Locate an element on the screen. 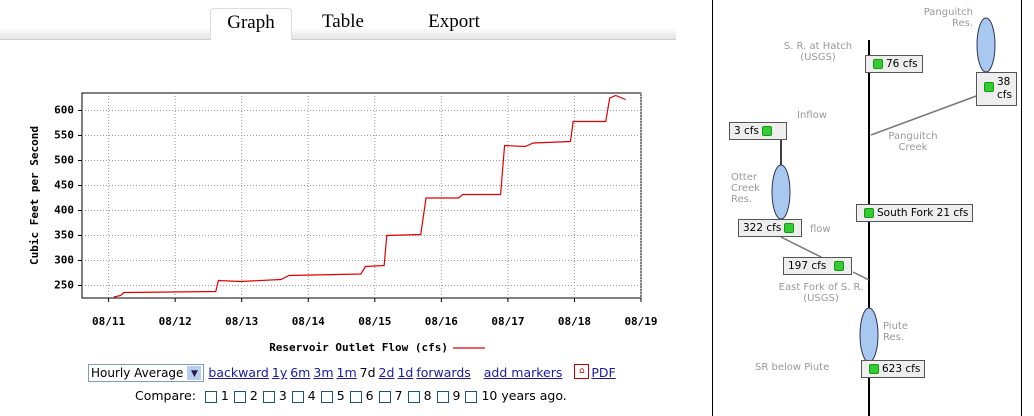 This screenshot has width=1034, height=416. current-range: 7d is located at coordinates (367, 372).